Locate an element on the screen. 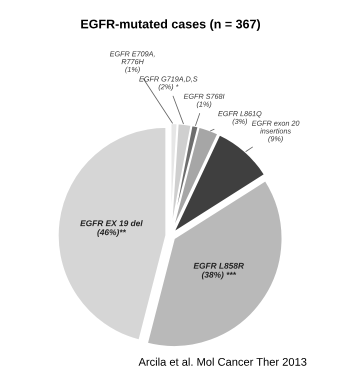  data-label: (46%)** is located at coordinates (111, 233).